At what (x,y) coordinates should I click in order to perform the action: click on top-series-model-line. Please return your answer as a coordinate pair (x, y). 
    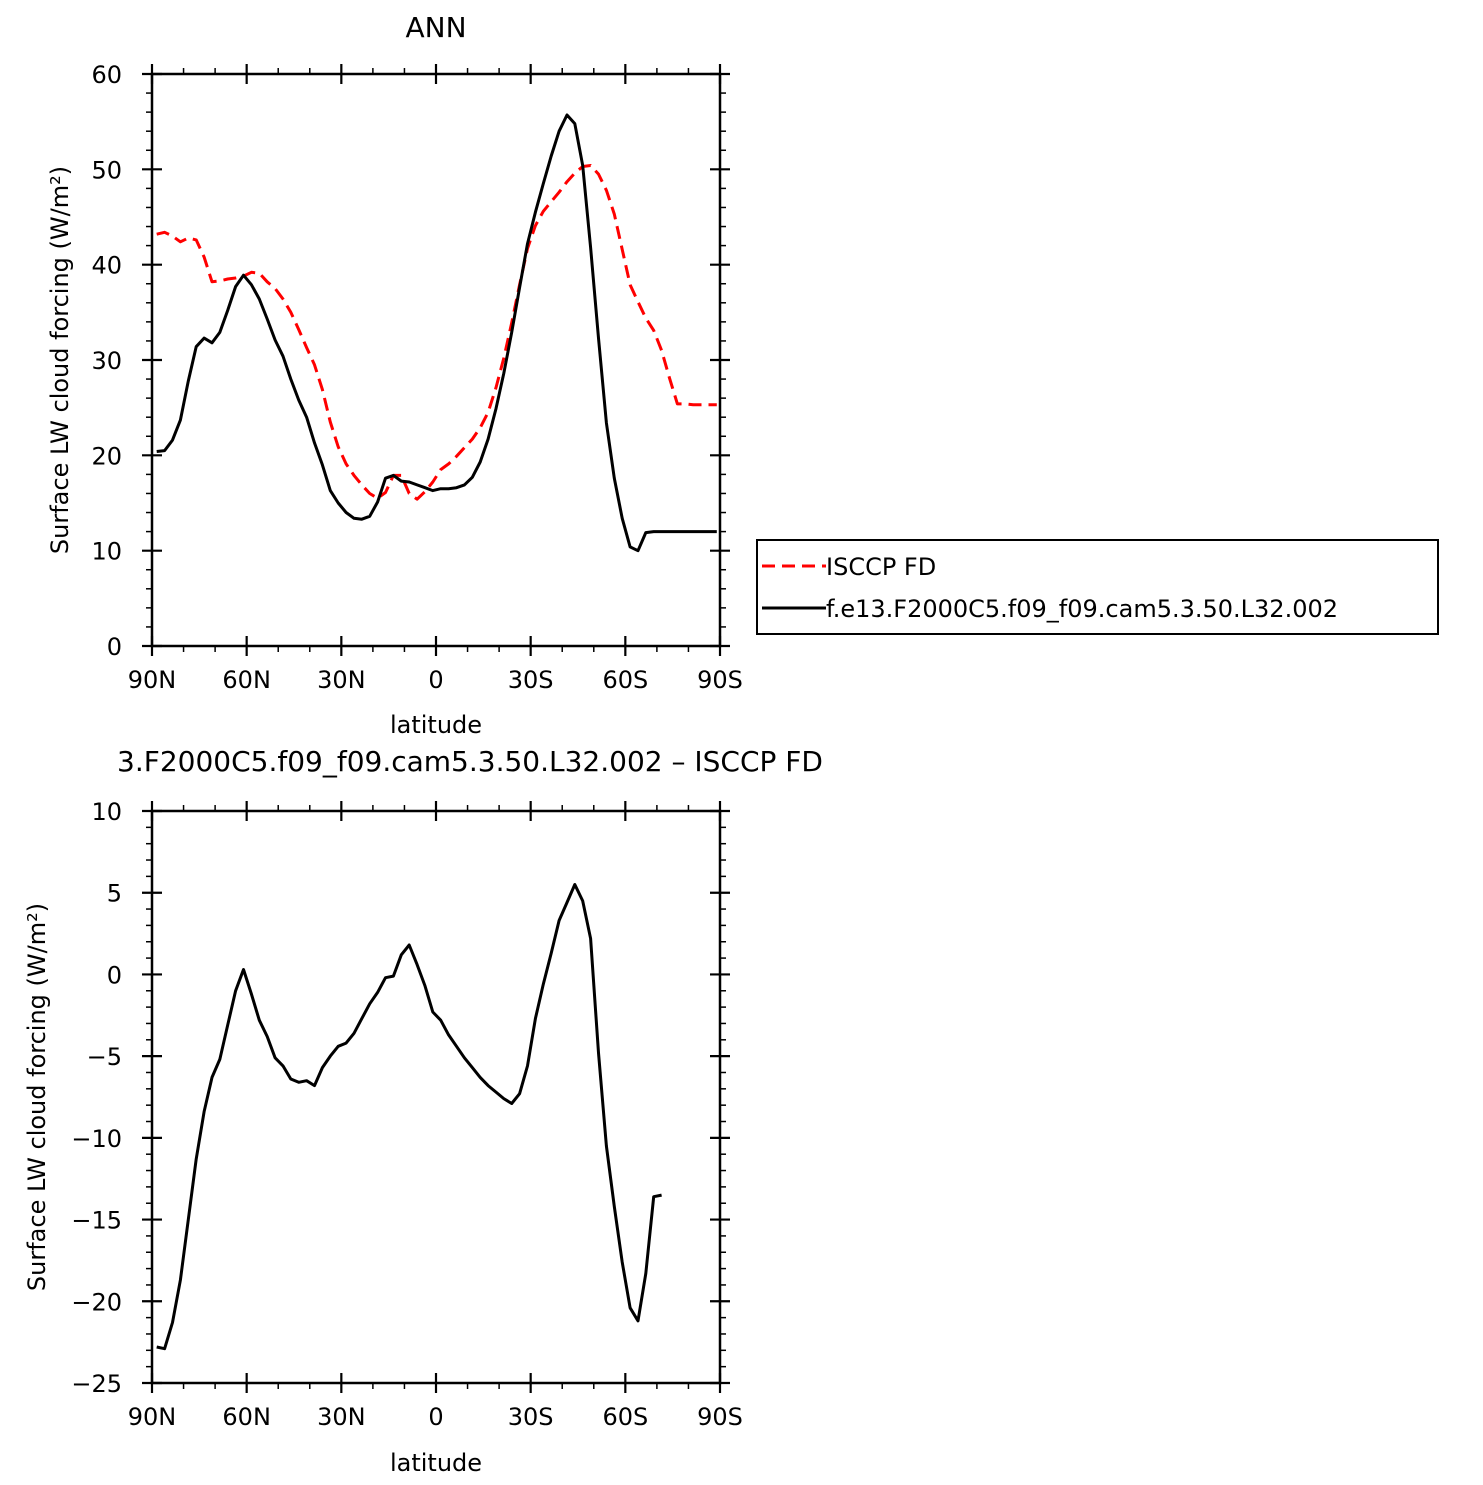
    Looking at the image, I should click on (436, 333).